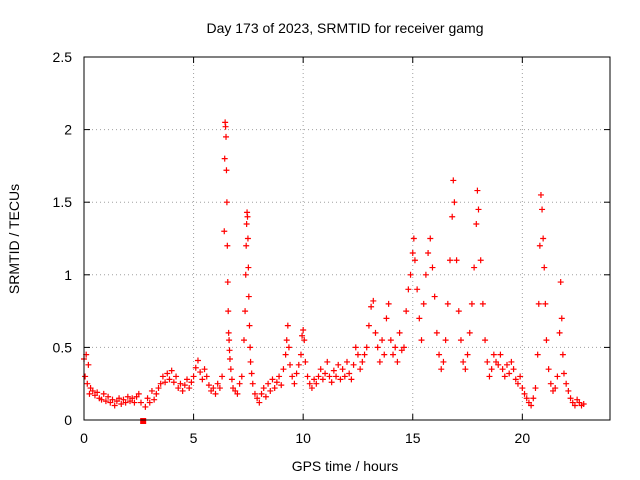 The height and width of the screenshot is (480, 640). Describe the element at coordinates (303, 438) in the screenshot. I see `x-tick-label: 10` at that location.